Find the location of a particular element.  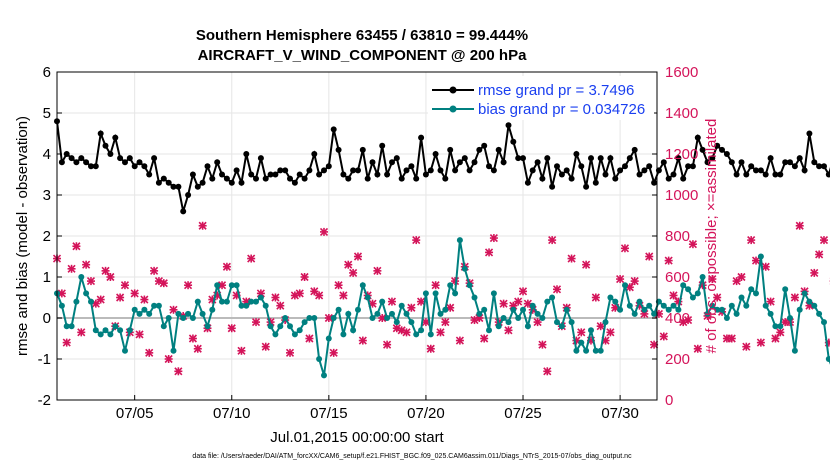

y-left-tick-label: -1 is located at coordinates (44, 359).